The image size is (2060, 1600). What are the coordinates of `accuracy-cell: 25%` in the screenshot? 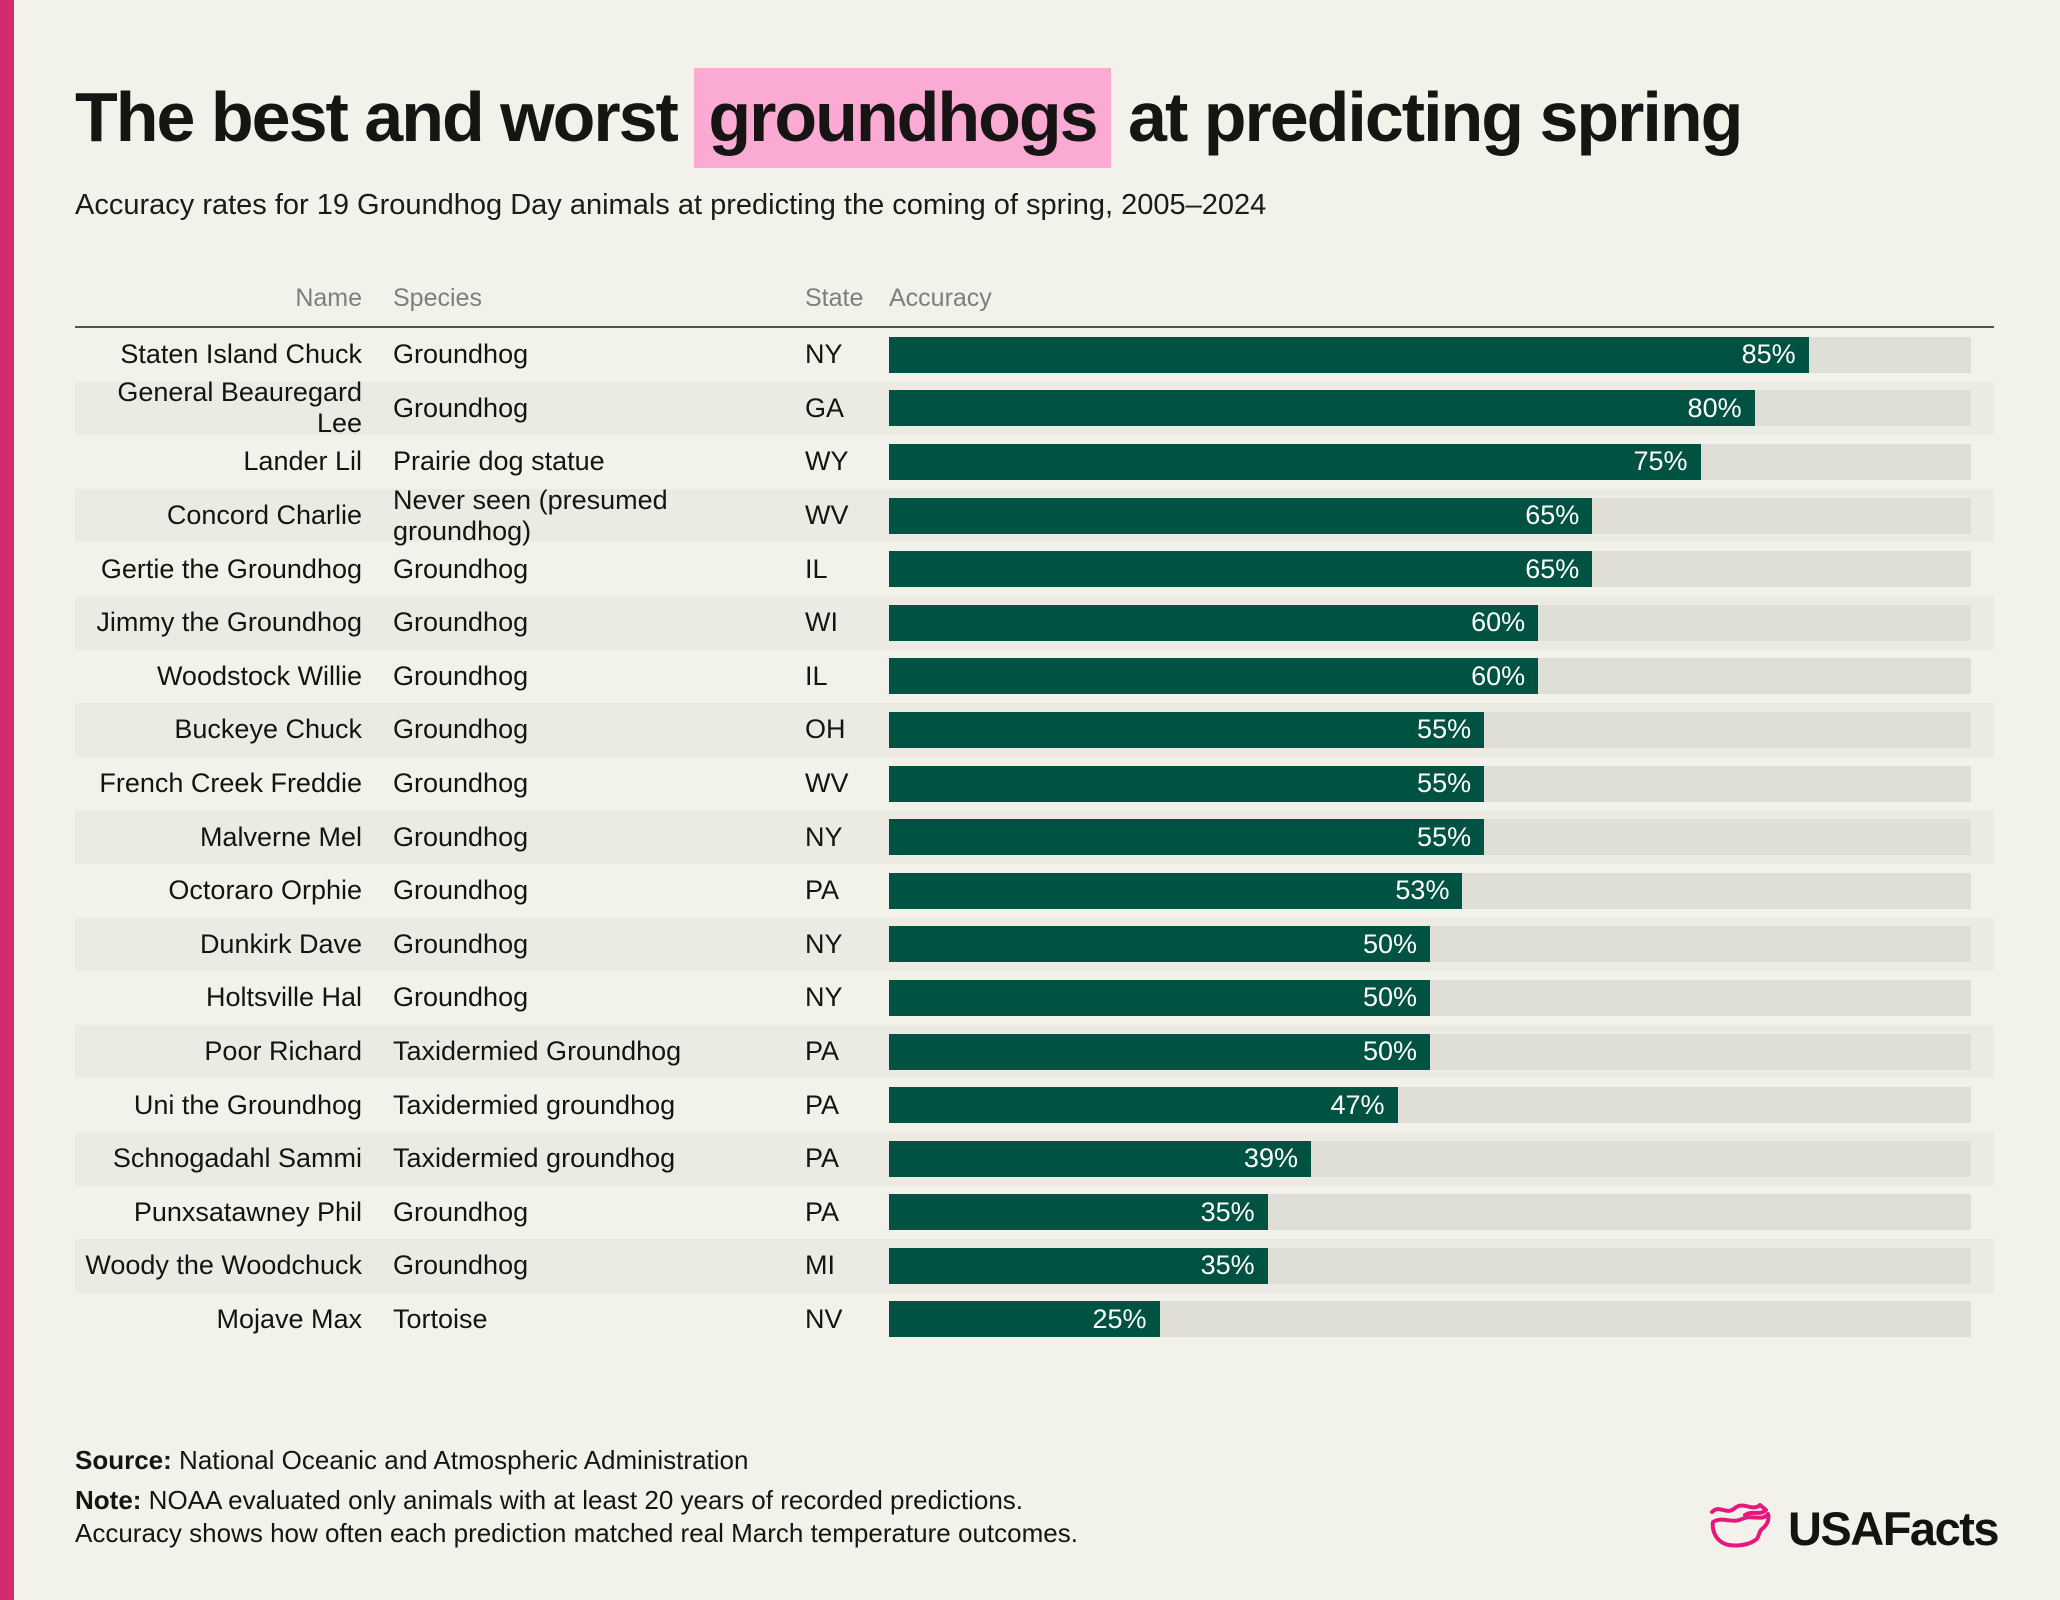 It's located at (1441, 1319).